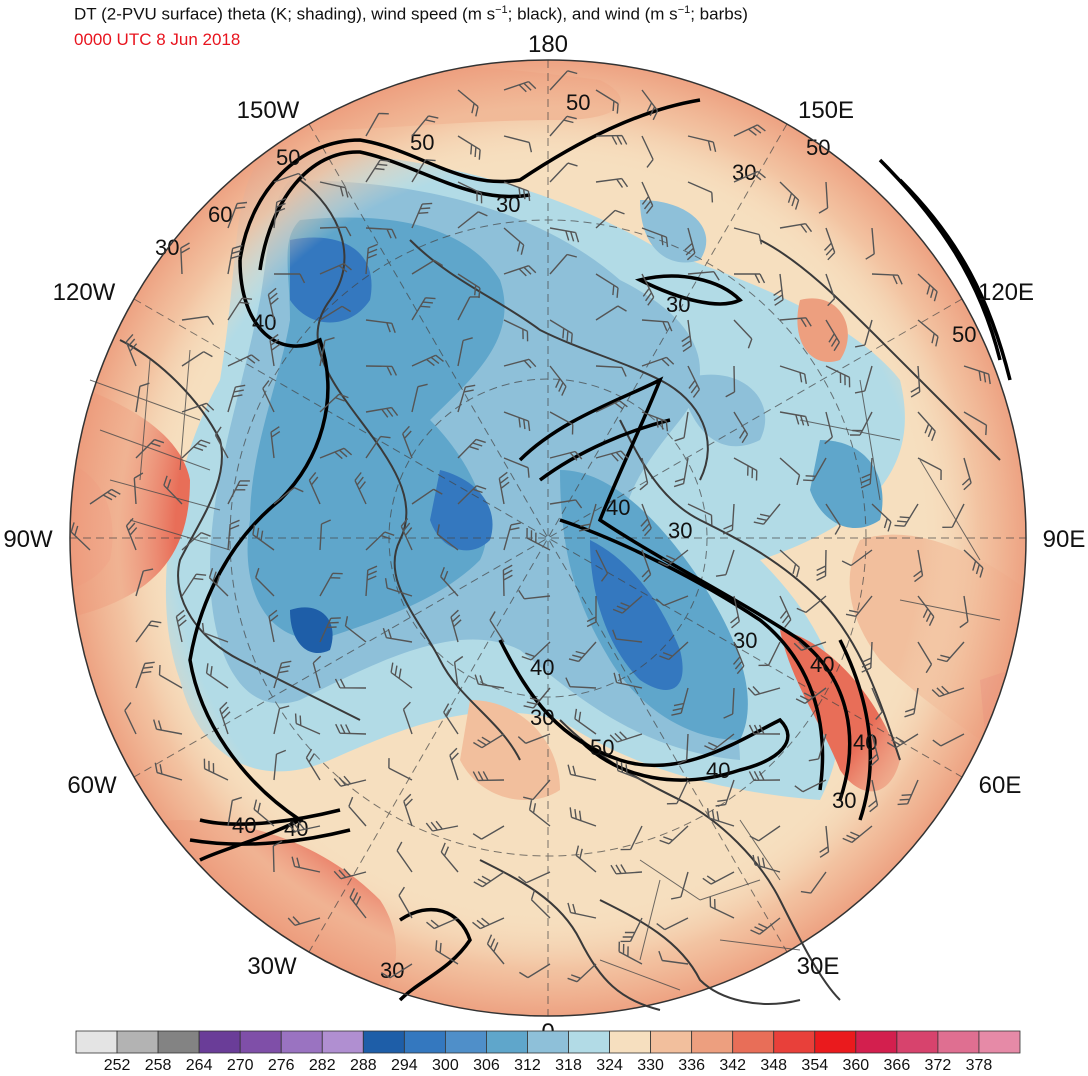 The width and height of the screenshot is (1088, 1076). Describe the element at coordinates (865, 742) in the screenshot. I see `contour-label: 40` at that location.